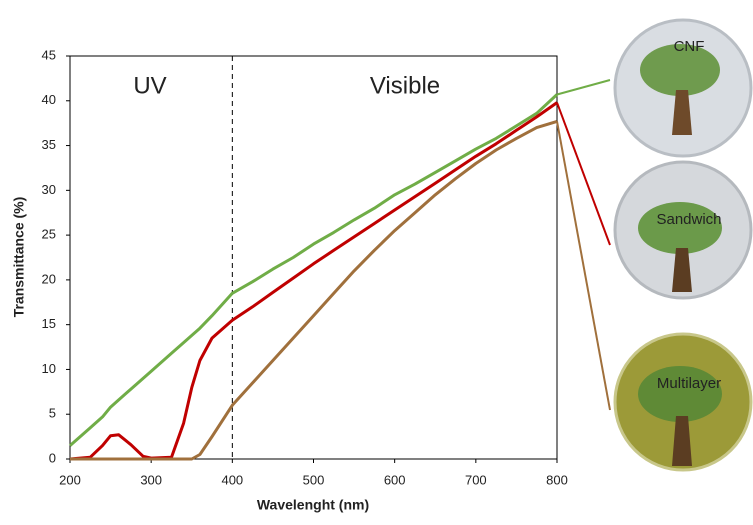 The height and width of the screenshot is (525, 753). Describe the element at coordinates (49, 54) in the screenshot. I see `y-tick-label: 45` at that location.